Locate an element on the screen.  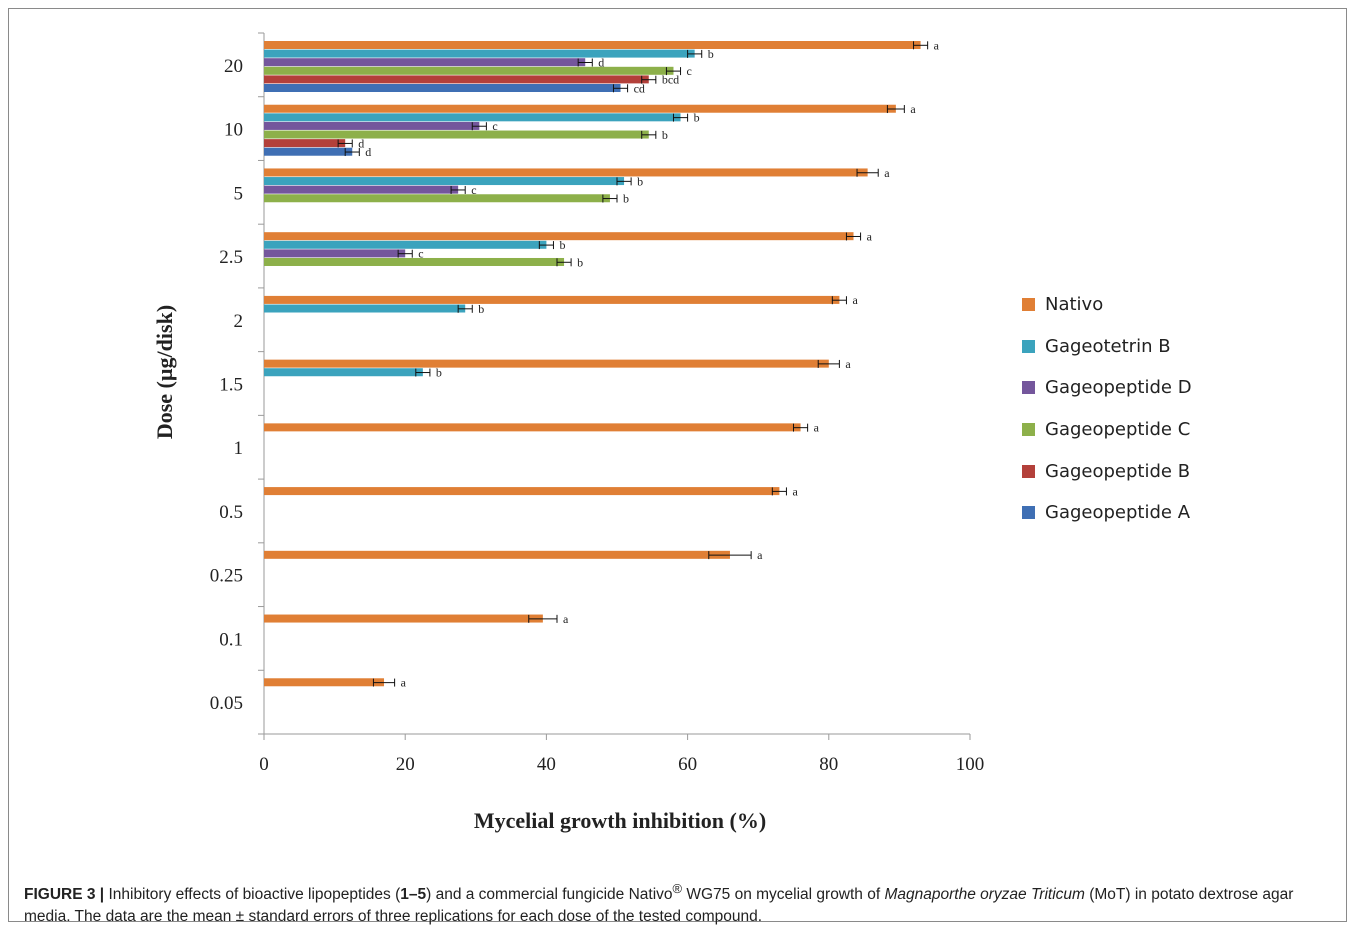
x-tick-label: 40 is located at coordinates (546, 764).